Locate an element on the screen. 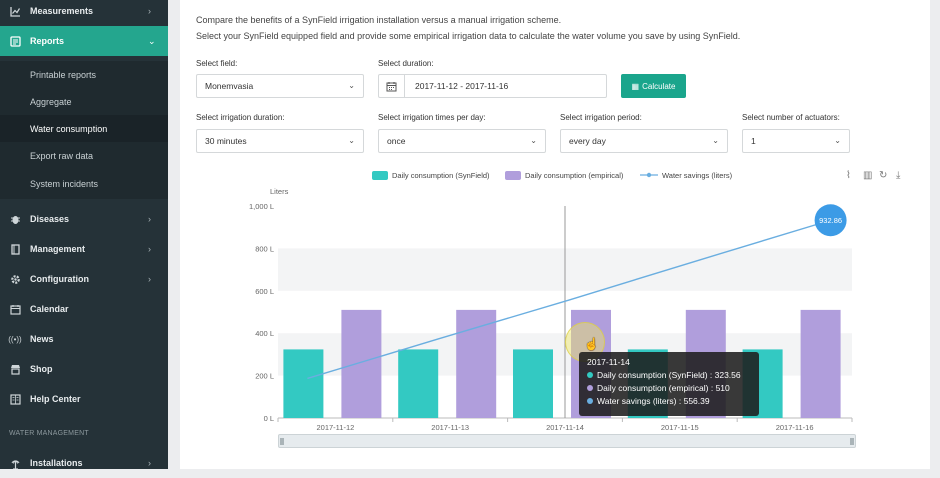 The height and width of the screenshot is (478, 940). tooltip-row: Water savings (liters) : 556.39 is located at coordinates (669, 401).